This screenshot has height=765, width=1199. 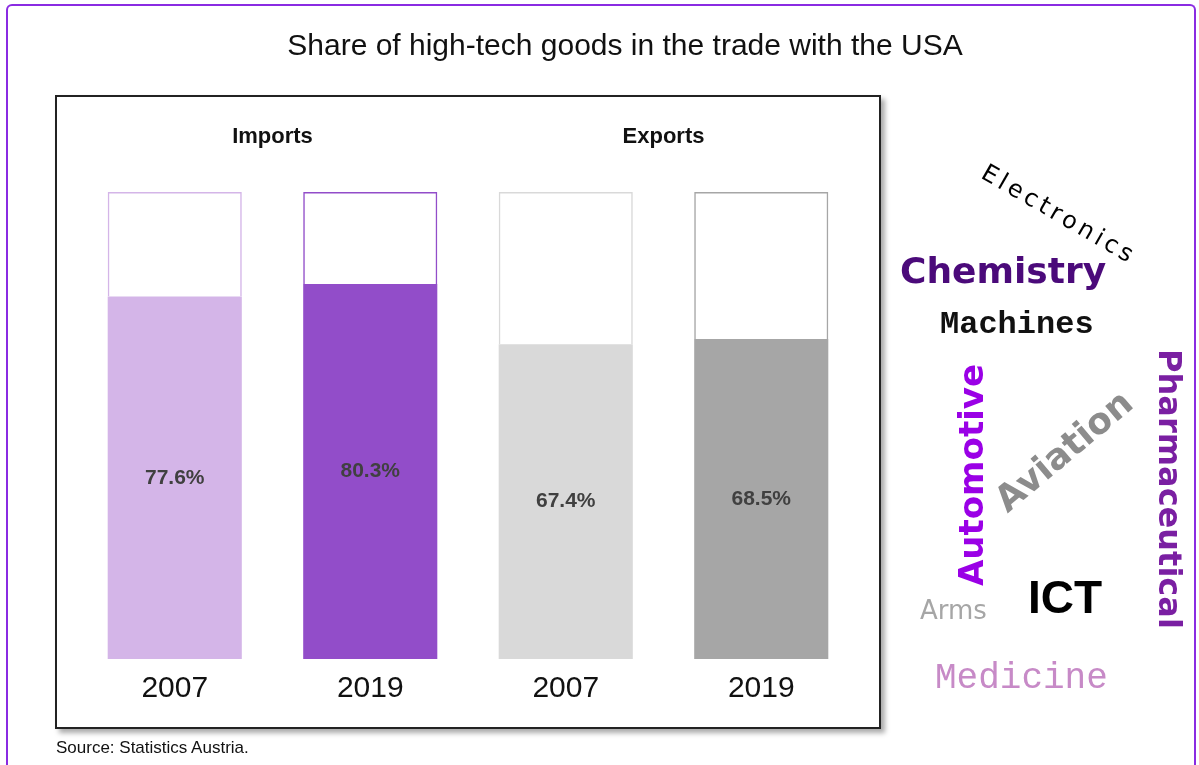 What do you see at coordinates (663, 135) in the screenshot?
I see `text: Exports` at bounding box center [663, 135].